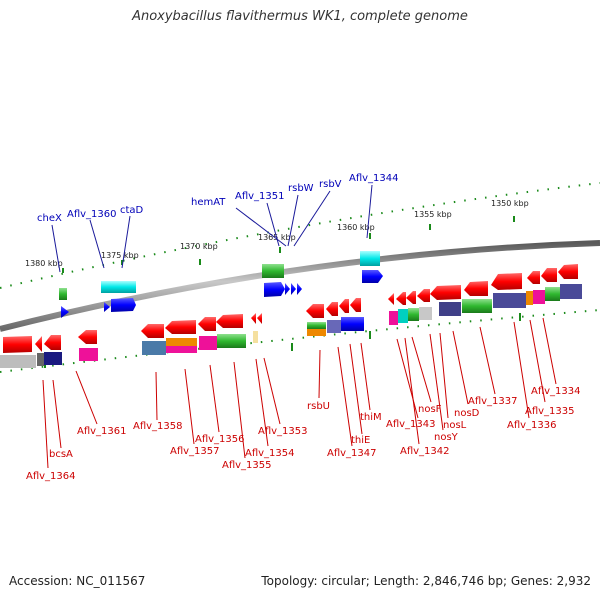 The width and height of the screenshot is (600, 600). What do you see at coordinates (212, 228) in the screenshot?
I see `top-leader-lines` at bounding box center [212, 228].